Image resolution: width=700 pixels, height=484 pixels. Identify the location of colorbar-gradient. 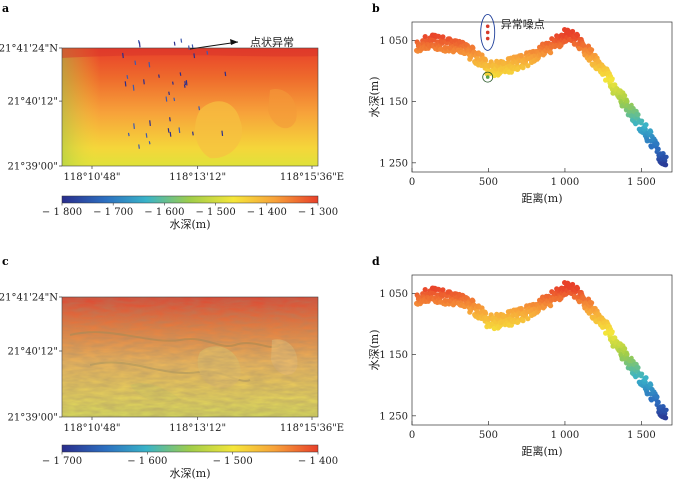
(190, 199).